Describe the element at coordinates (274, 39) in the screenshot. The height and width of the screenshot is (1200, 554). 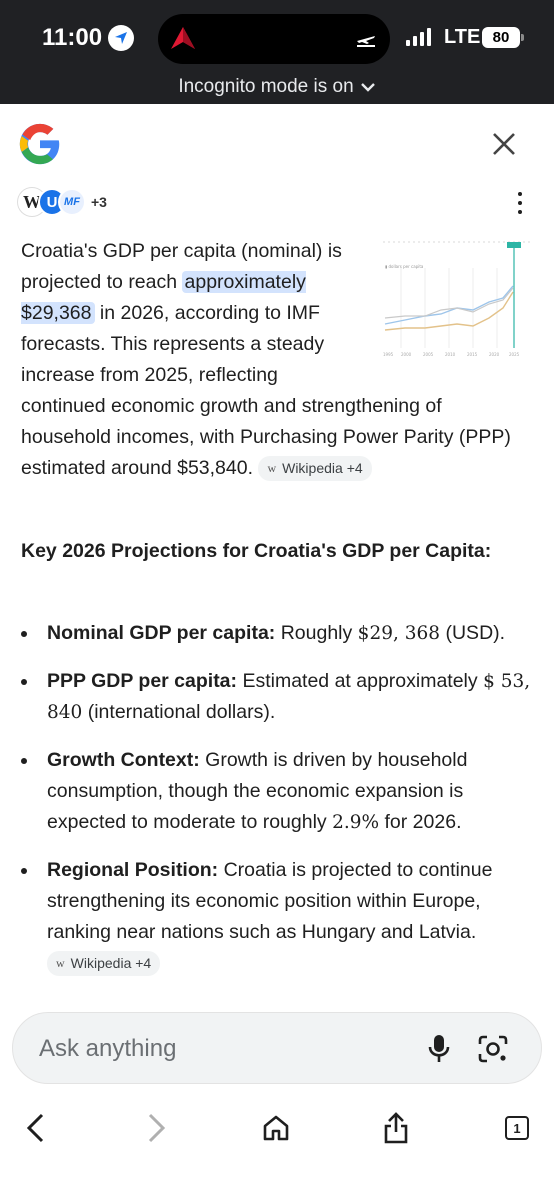
I see `dynamic-island` at that location.